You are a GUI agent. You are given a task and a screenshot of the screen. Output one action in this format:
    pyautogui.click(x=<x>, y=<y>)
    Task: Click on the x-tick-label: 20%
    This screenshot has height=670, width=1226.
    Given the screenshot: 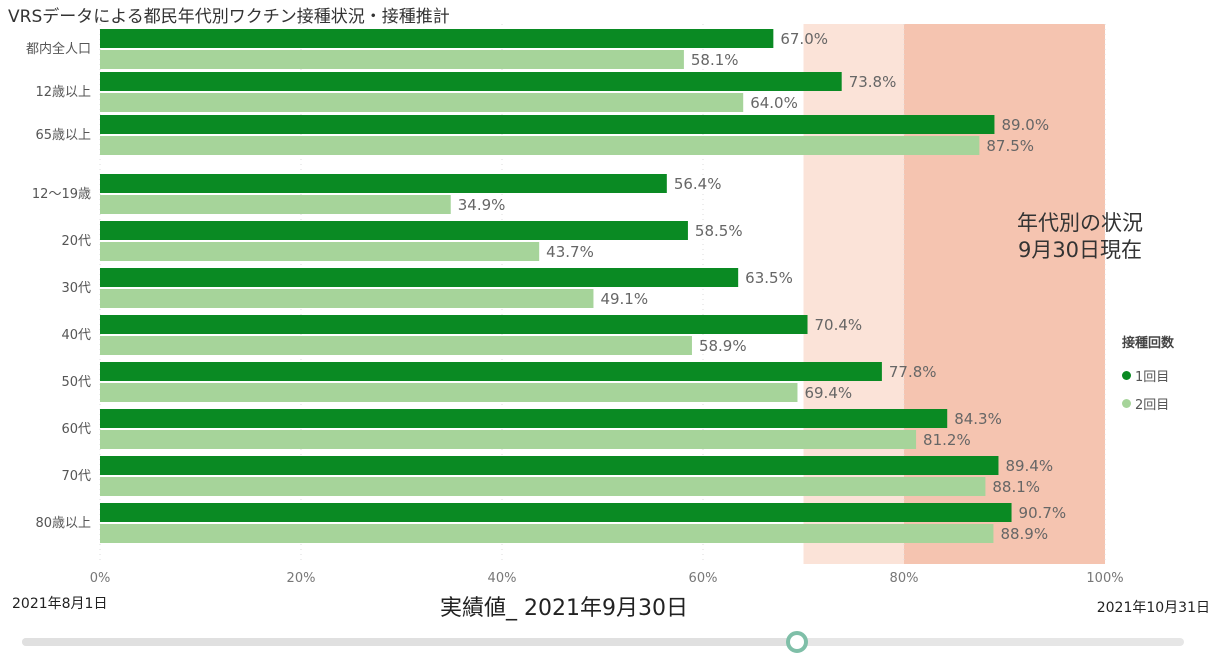 What is the action you would take?
    pyautogui.click(x=301, y=578)
    